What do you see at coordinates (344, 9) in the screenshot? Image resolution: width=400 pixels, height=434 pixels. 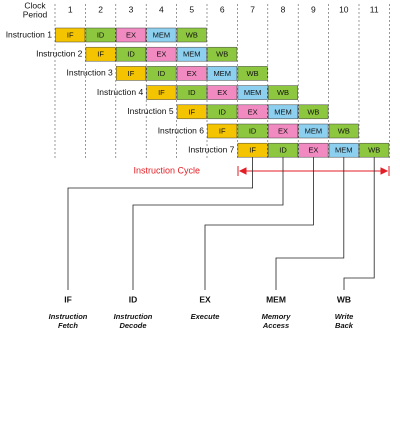 I see `column-number: 10` at bounding box center [344, 9].